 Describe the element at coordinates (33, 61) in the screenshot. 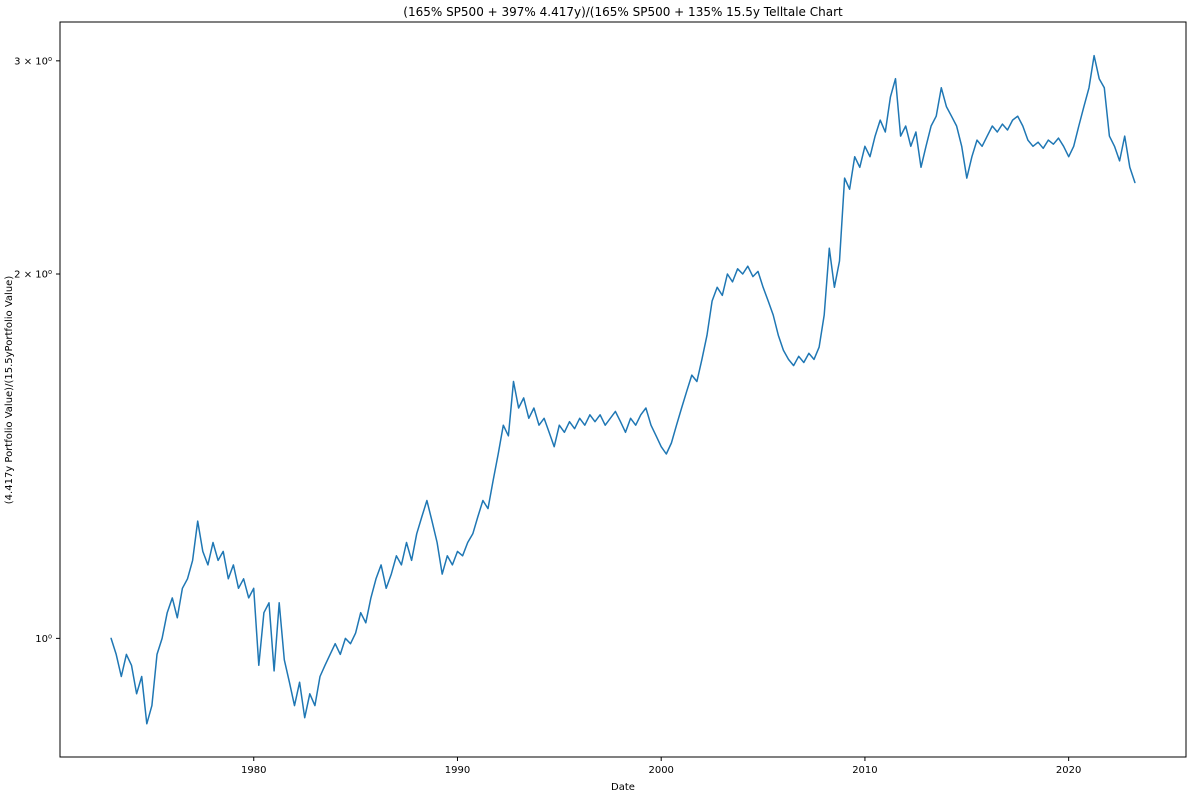

I see `y-tick-label: 3 × 10⁰` at that location.